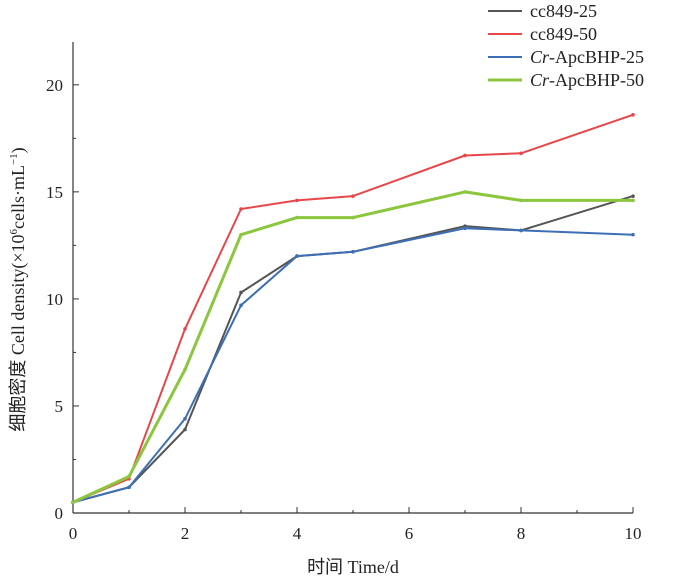 The height and width of the screenshot is (582, 700). Describe the element at coordinates (59, 513) in the screenshot. I see `y-tick-label: 0` at that location.